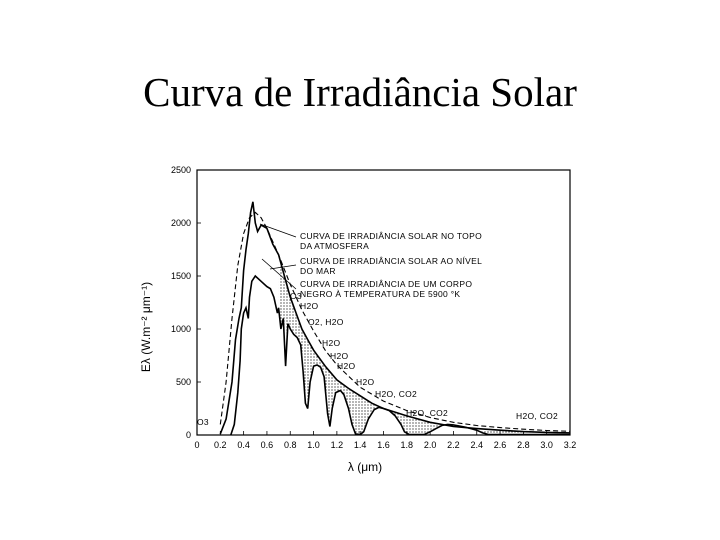  What do you see at coordinates (570, 445) in the screenshot?
I see `x-tick-label: 3.2` at bounding box center [570, 445].